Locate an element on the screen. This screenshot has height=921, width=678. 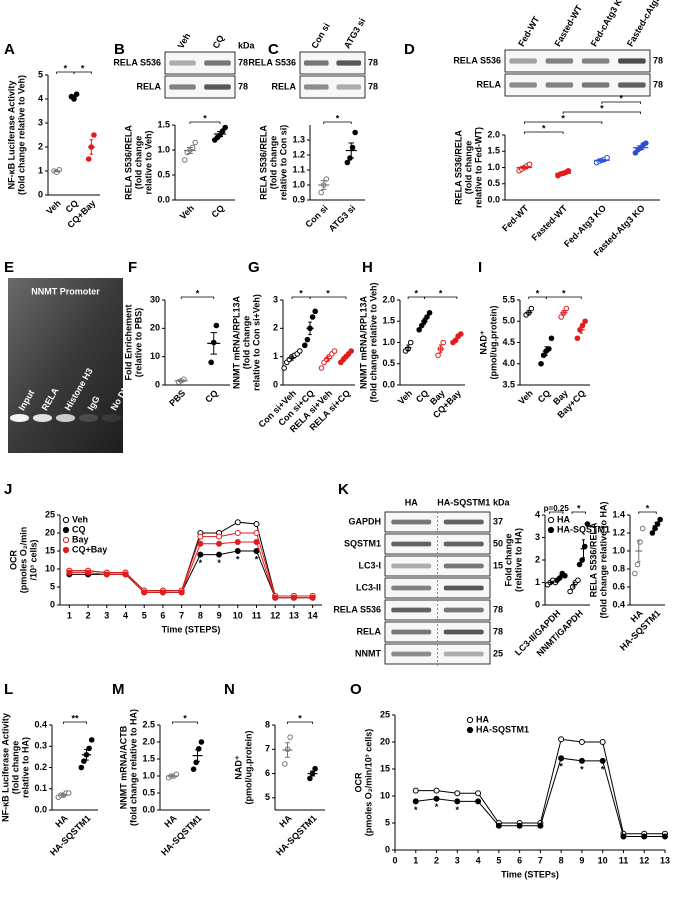
y-axis-label: relative to Con si+Veh) is located at coordinates (256, 342).